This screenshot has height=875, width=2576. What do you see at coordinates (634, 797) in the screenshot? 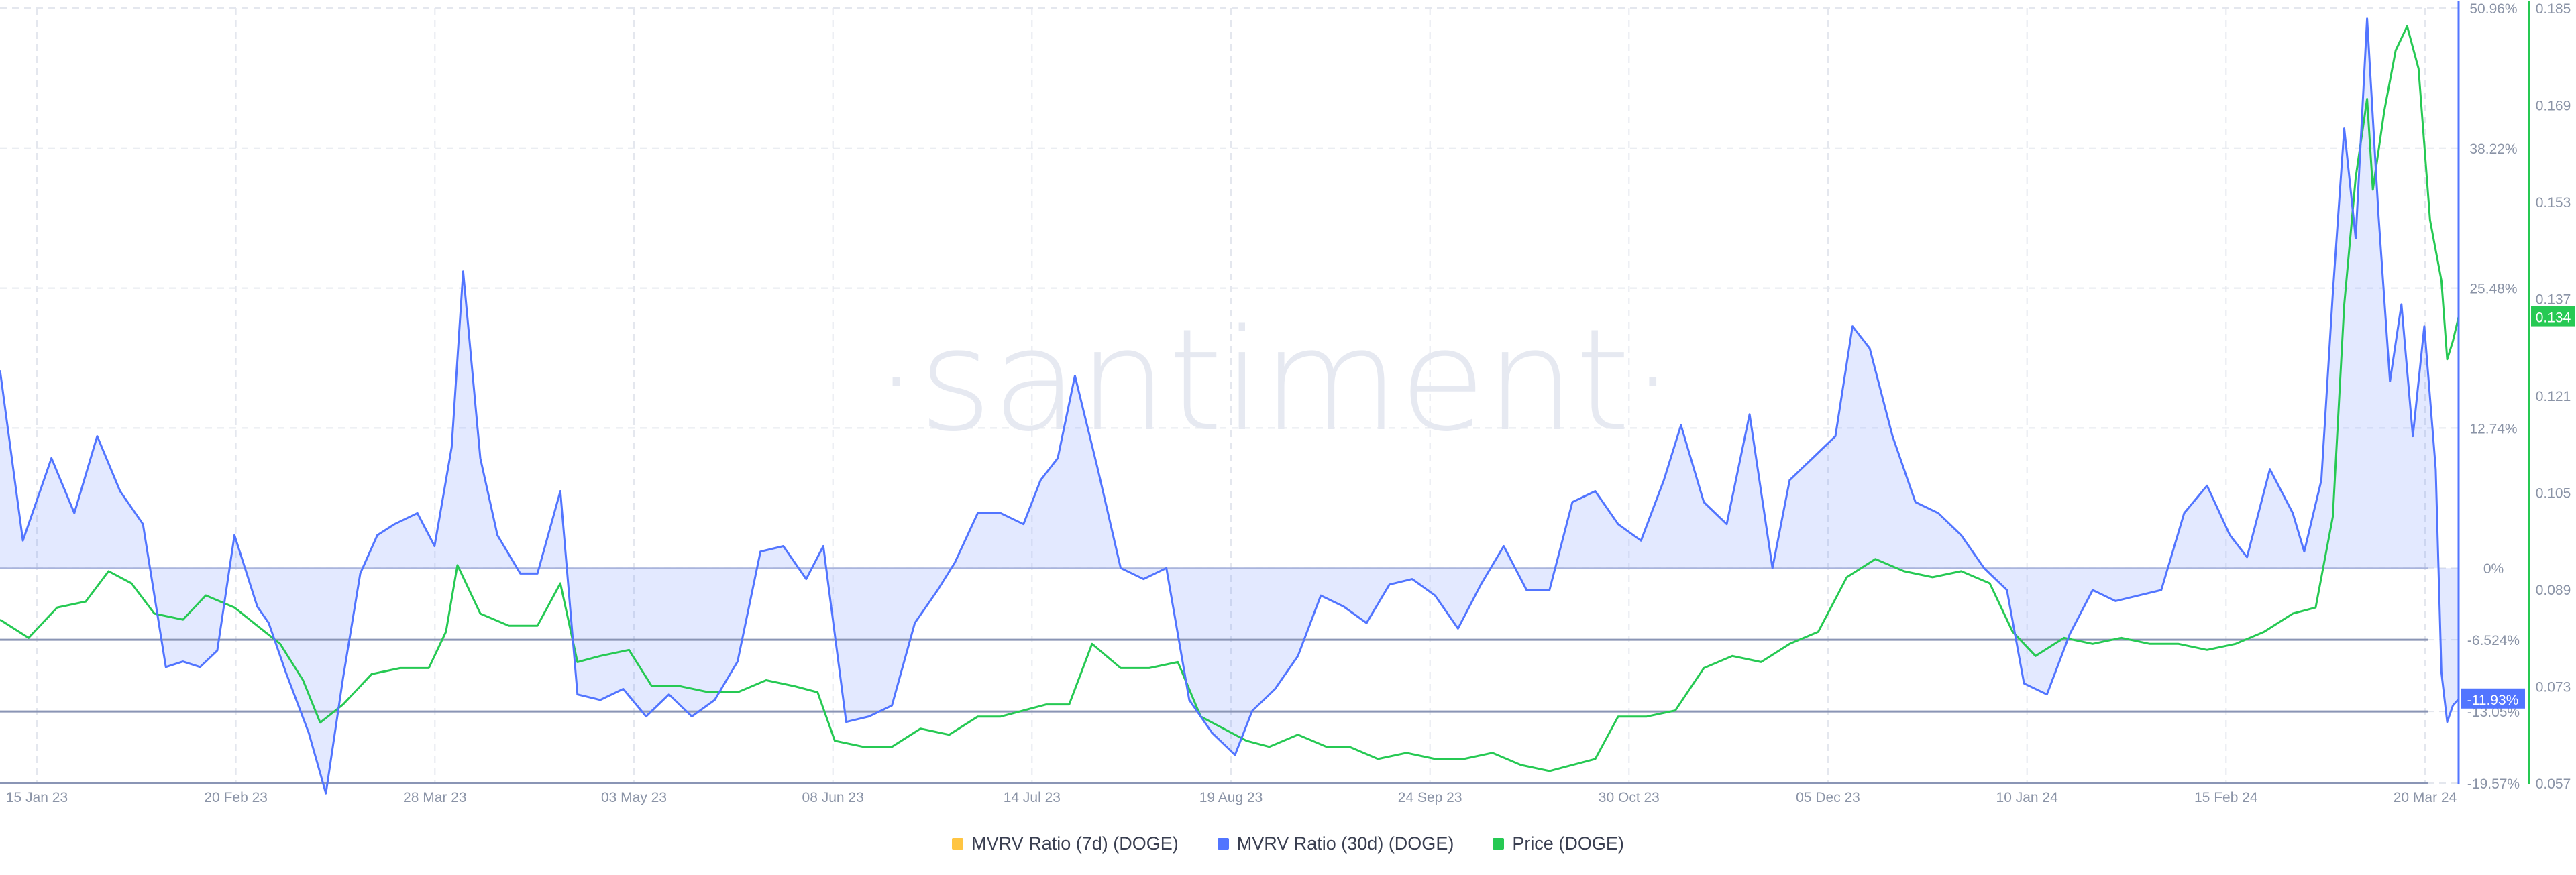
I see `x-tick-label: 03 May 23` at bounding box center [634, 797].